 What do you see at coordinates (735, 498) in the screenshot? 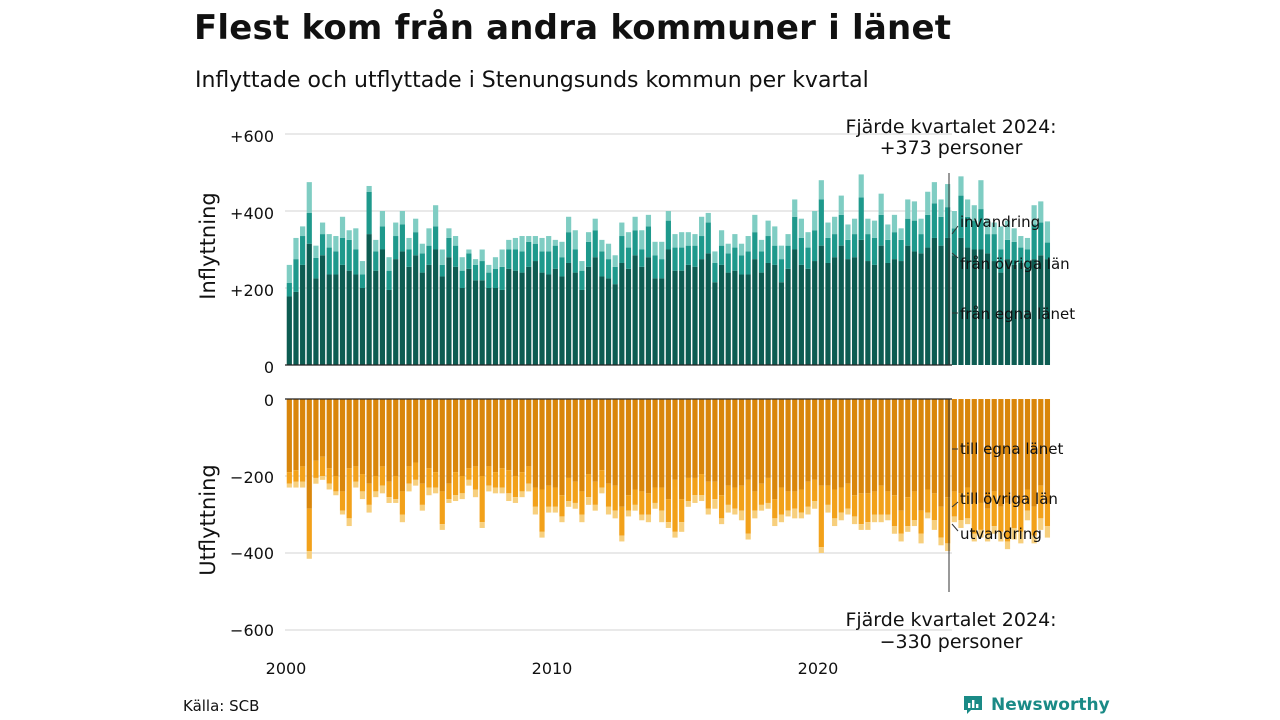
I see `outflow-bar-q67-s1` at bounding box center [735, 498].